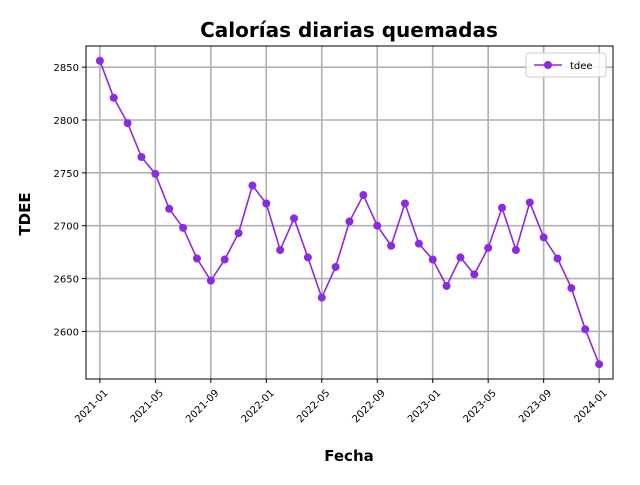 Image resolution: width=640 pixels, height=485 pixels. What do you see at coordinates (258, 406) in the screenshot?
I see `x-tick-label: 2022-01` at bounding box center [258, 406].